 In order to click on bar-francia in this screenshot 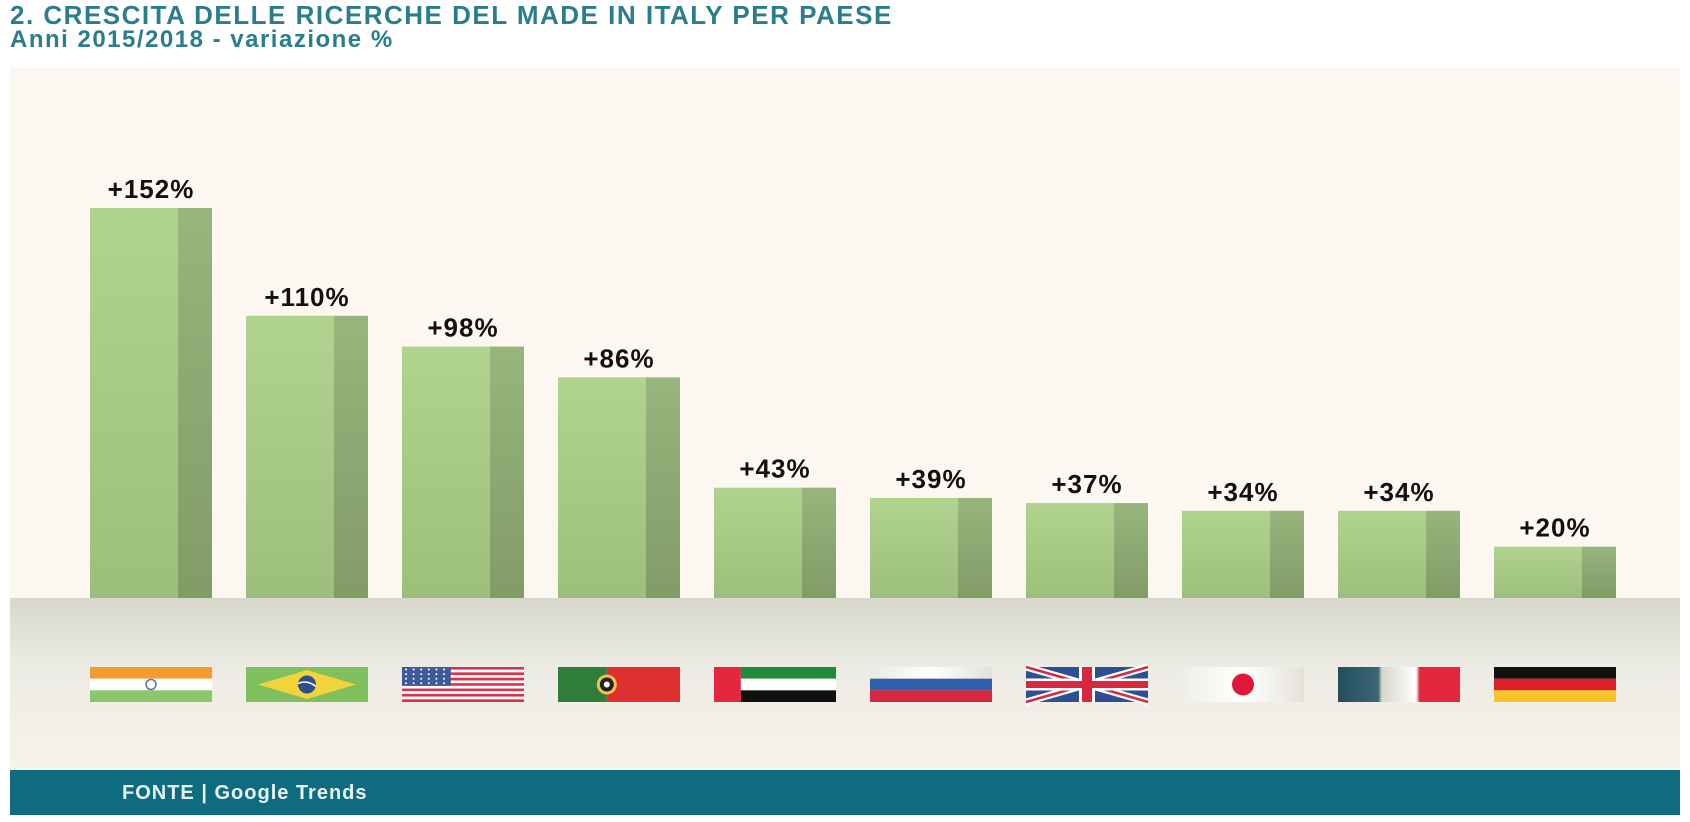, I will do `click(1399, 554)`.